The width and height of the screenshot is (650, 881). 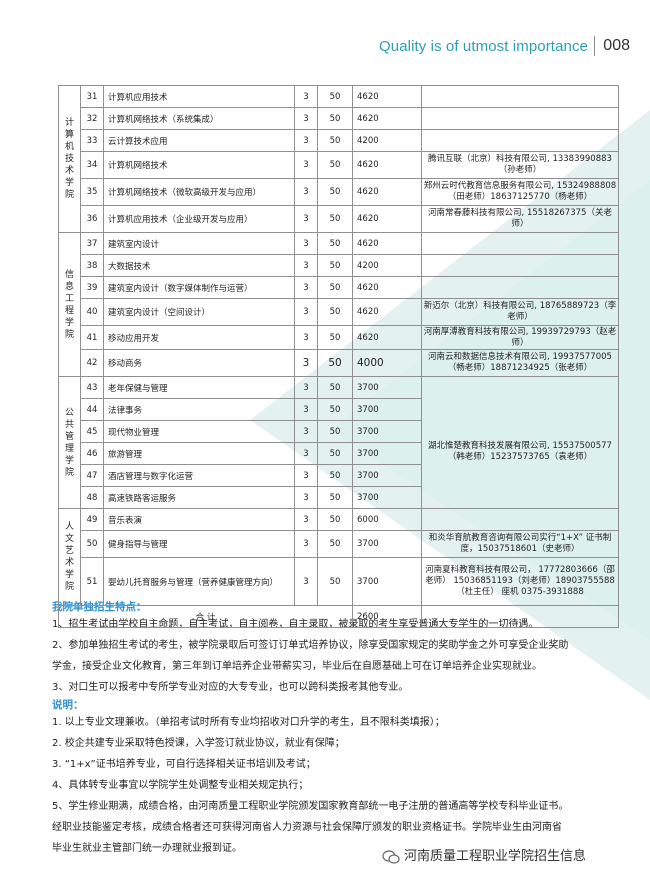 I want to click on page-number: 008, so click(x=616, y=45).